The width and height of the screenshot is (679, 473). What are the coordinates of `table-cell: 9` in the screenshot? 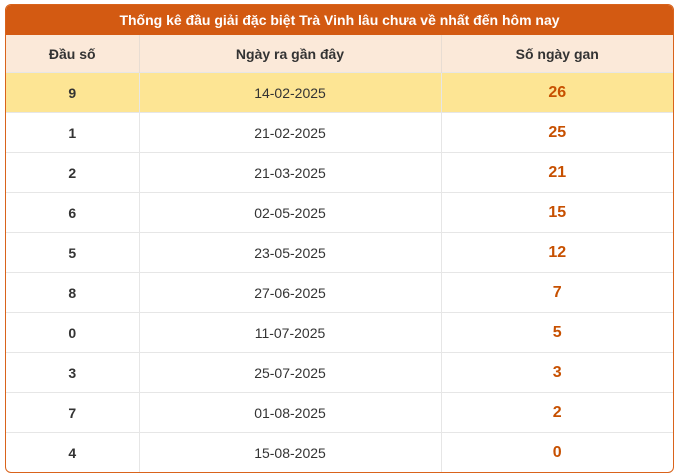 It's located at (73, 92).